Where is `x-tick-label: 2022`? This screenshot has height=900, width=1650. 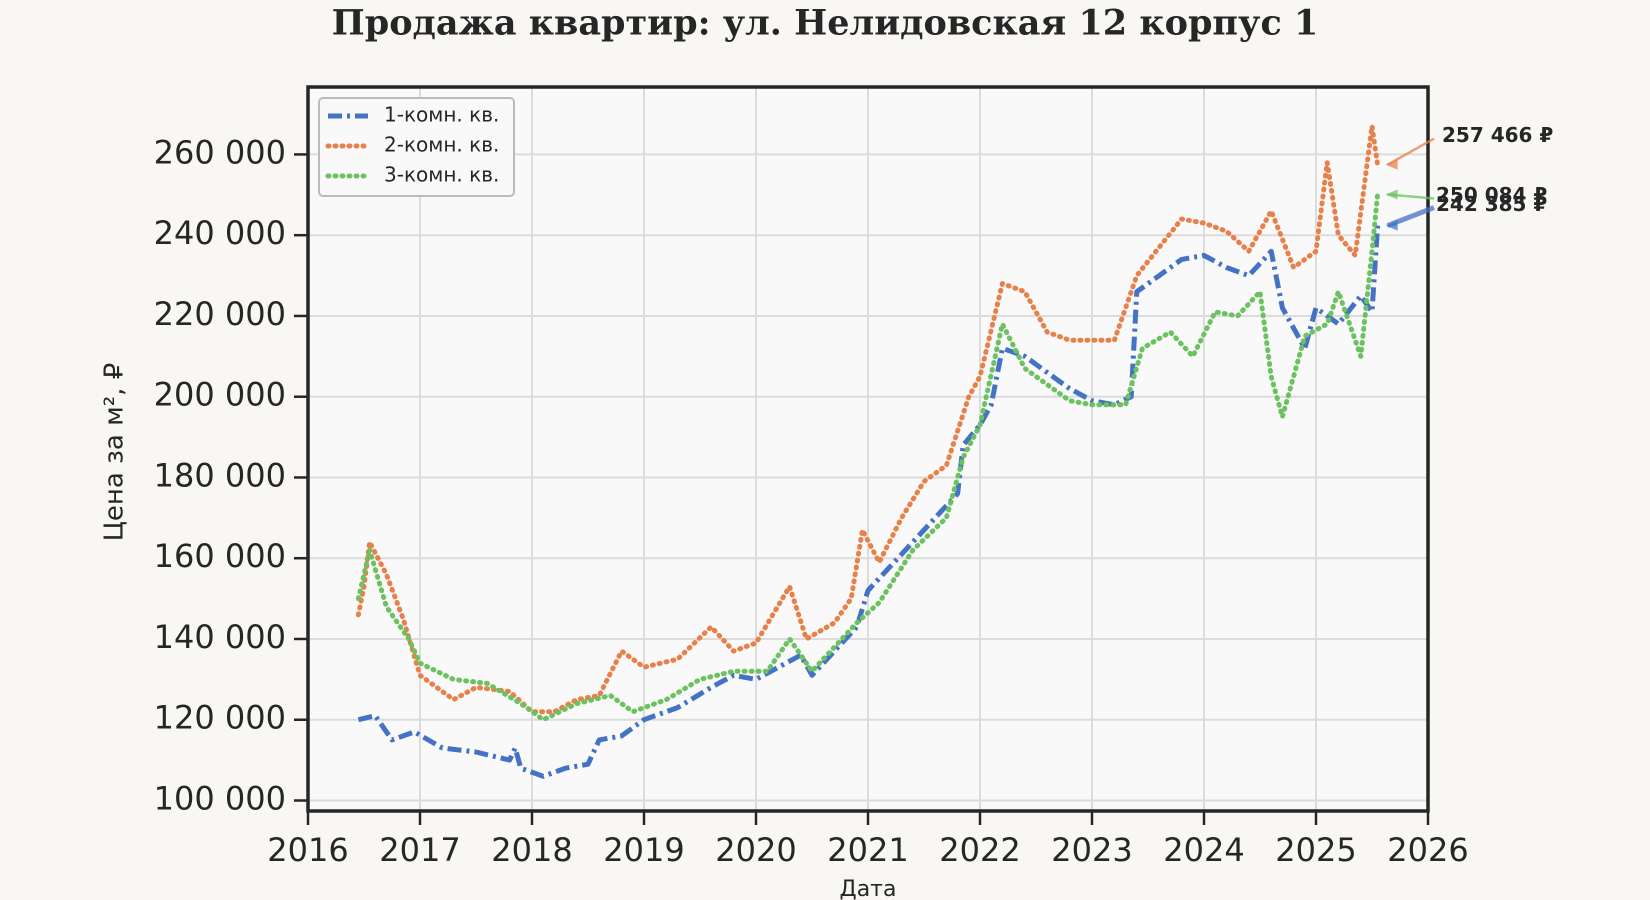 x-tick-label: 2022 is located at coordinates (979, 850).